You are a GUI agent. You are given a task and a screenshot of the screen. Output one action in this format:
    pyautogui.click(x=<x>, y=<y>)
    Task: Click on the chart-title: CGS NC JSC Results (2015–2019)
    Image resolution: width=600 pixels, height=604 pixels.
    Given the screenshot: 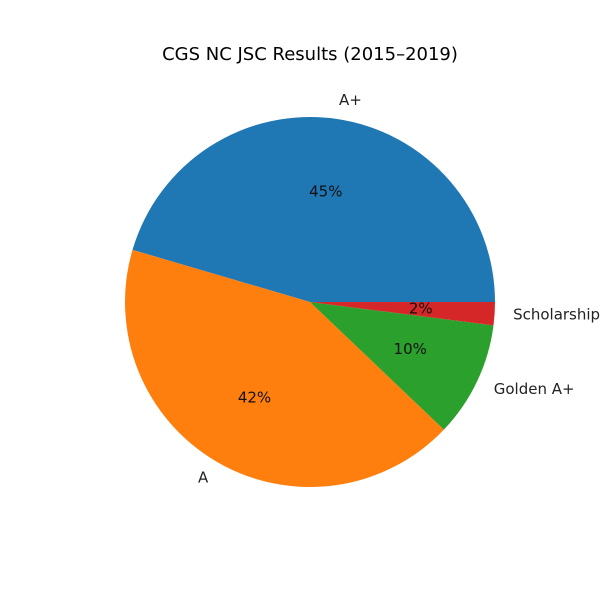 What is the action you would take?
    pyautogui.click(x=310, y=54)
    